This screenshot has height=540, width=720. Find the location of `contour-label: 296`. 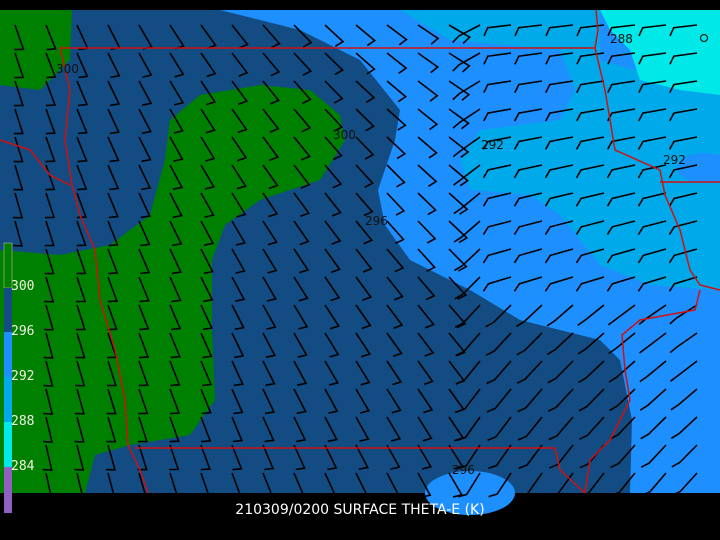

contour-label: 296 is located at coordinates (463, 470).